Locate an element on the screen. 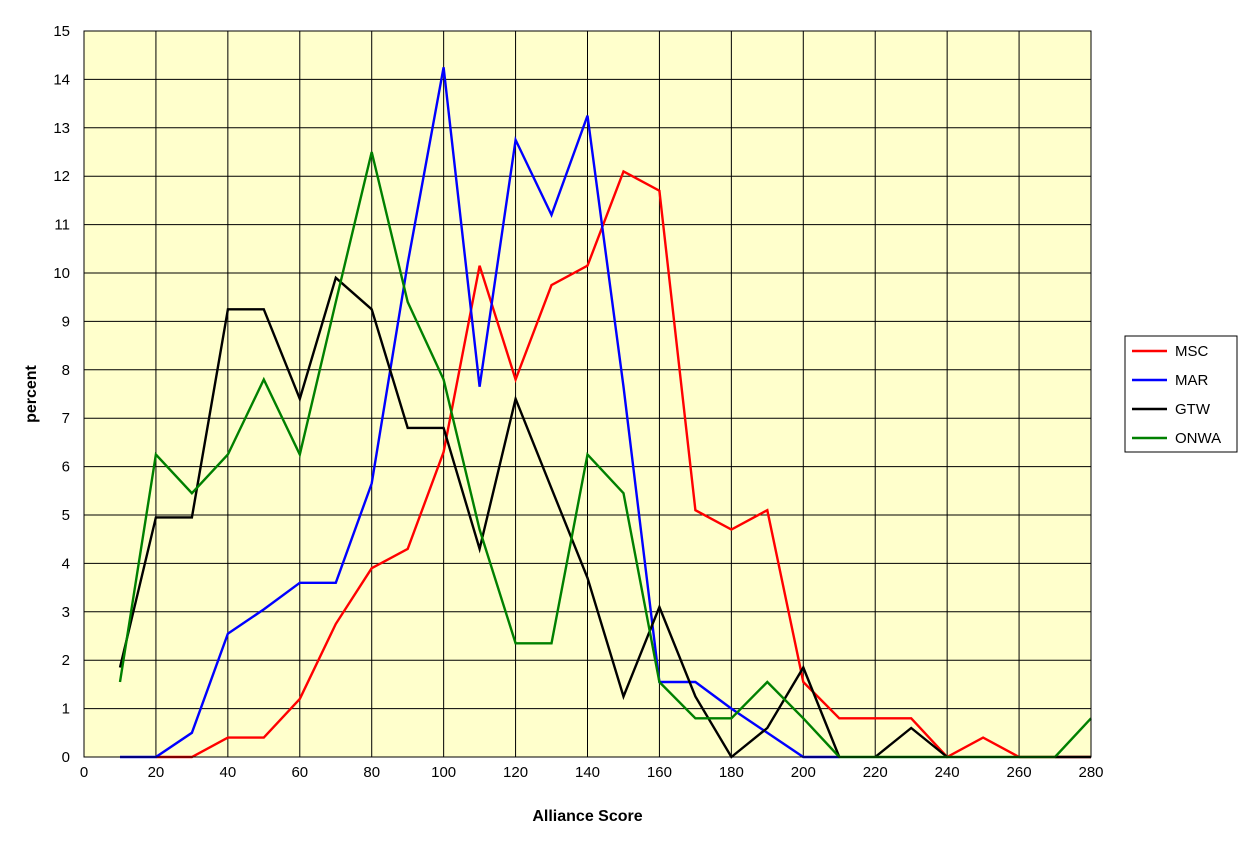  y-tick-label: 14 is located at coordinates (61, 79).